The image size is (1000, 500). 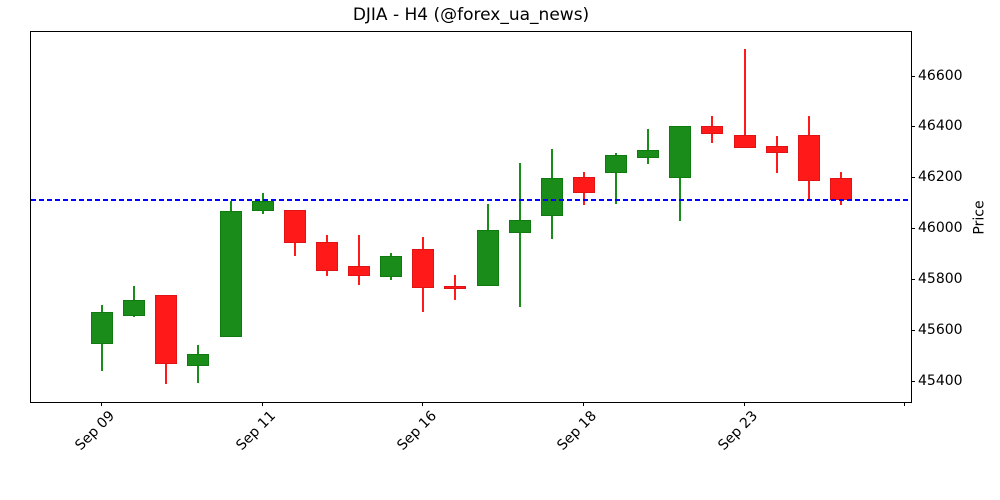 What do you see at coordinates (940, 380) in the screenshot?
I see `y-tick-label: 45400` at bounding box center [940, 380].